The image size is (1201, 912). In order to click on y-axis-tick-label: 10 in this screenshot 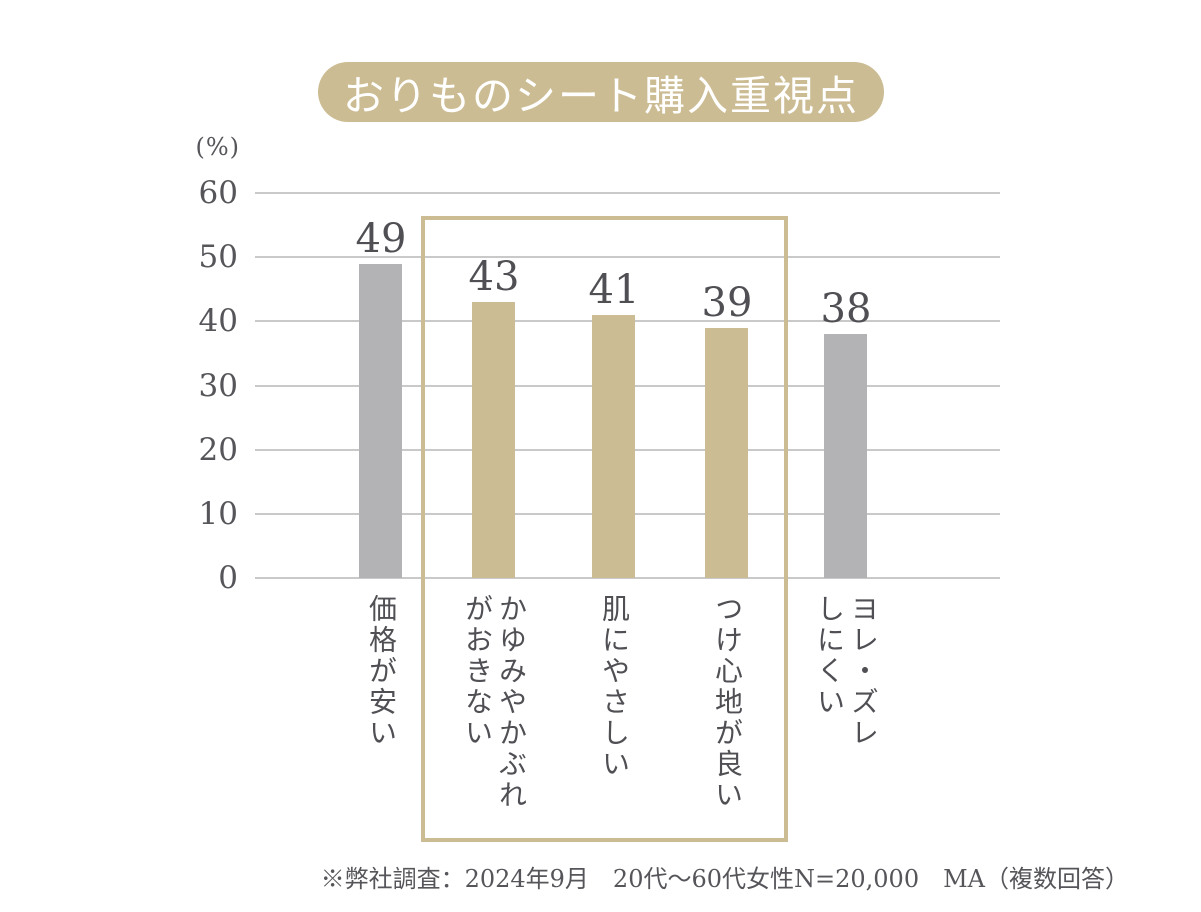, I will do `click(218, 513)`.